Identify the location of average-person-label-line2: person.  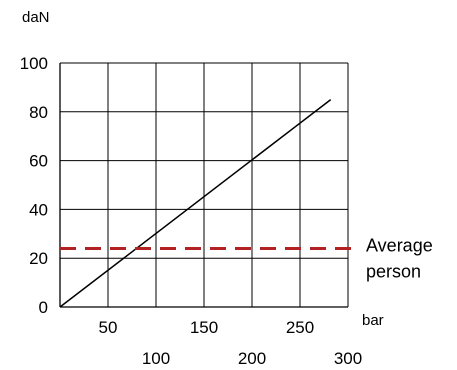
(393, 271).